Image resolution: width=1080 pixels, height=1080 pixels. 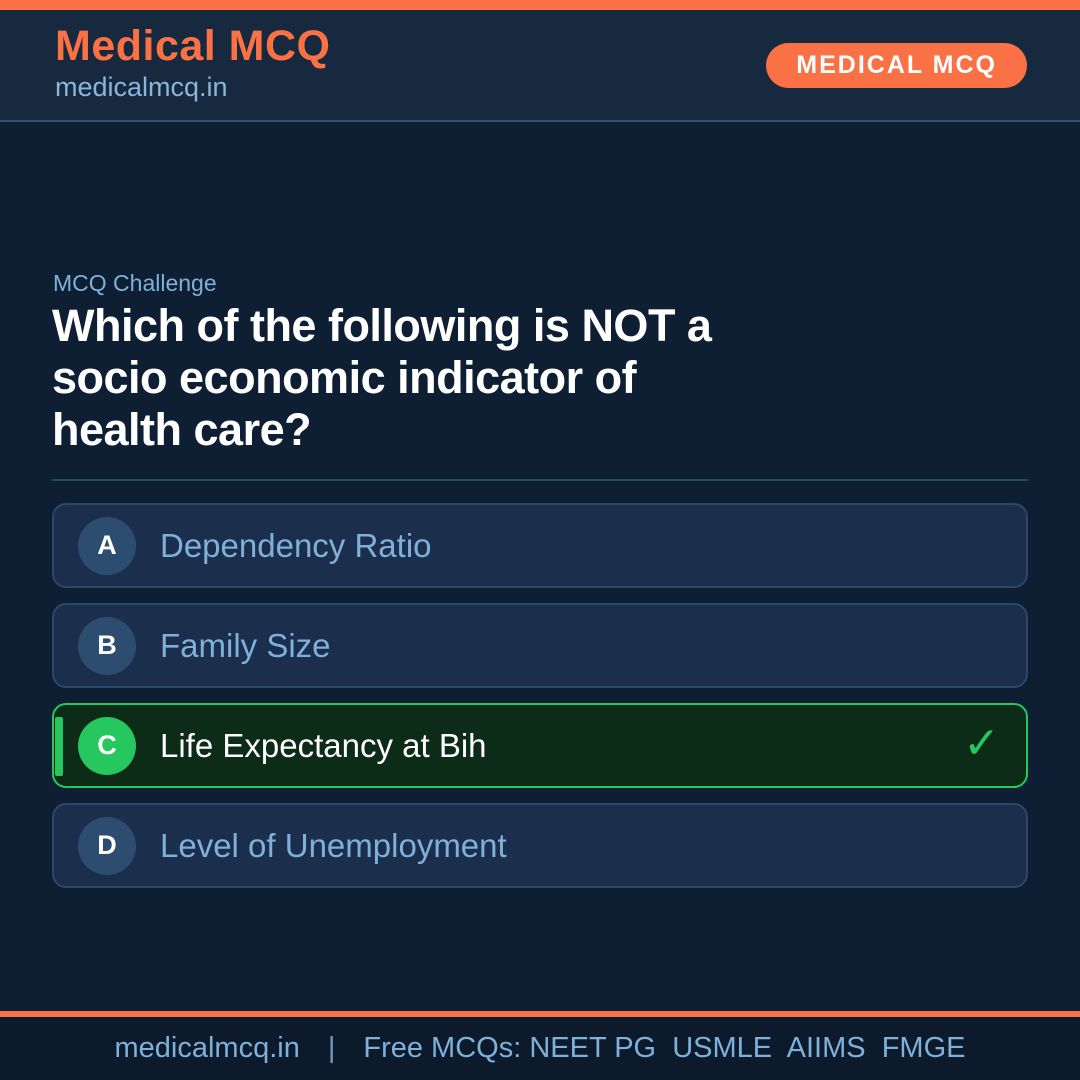 What do you see at coordinates (245, 645) in the screenshot?
I see `option-b-label: Family Size` at bounding box center [245, 645].